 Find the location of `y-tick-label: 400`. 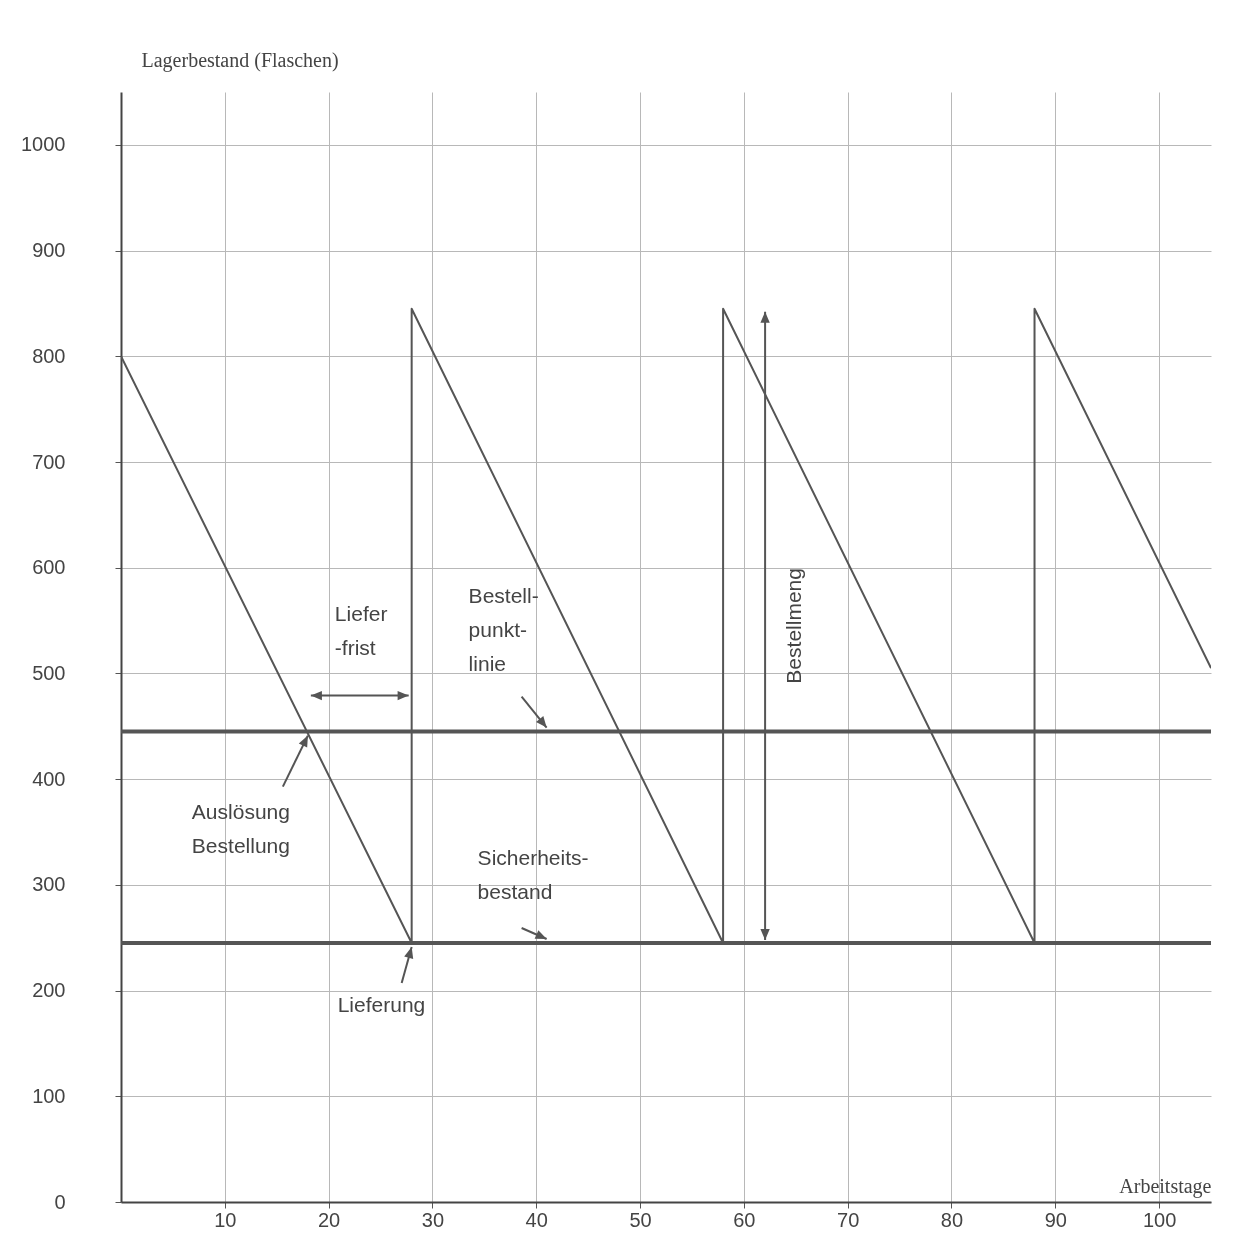

y-tick-label: 400 is located at coordinates (49, 778).